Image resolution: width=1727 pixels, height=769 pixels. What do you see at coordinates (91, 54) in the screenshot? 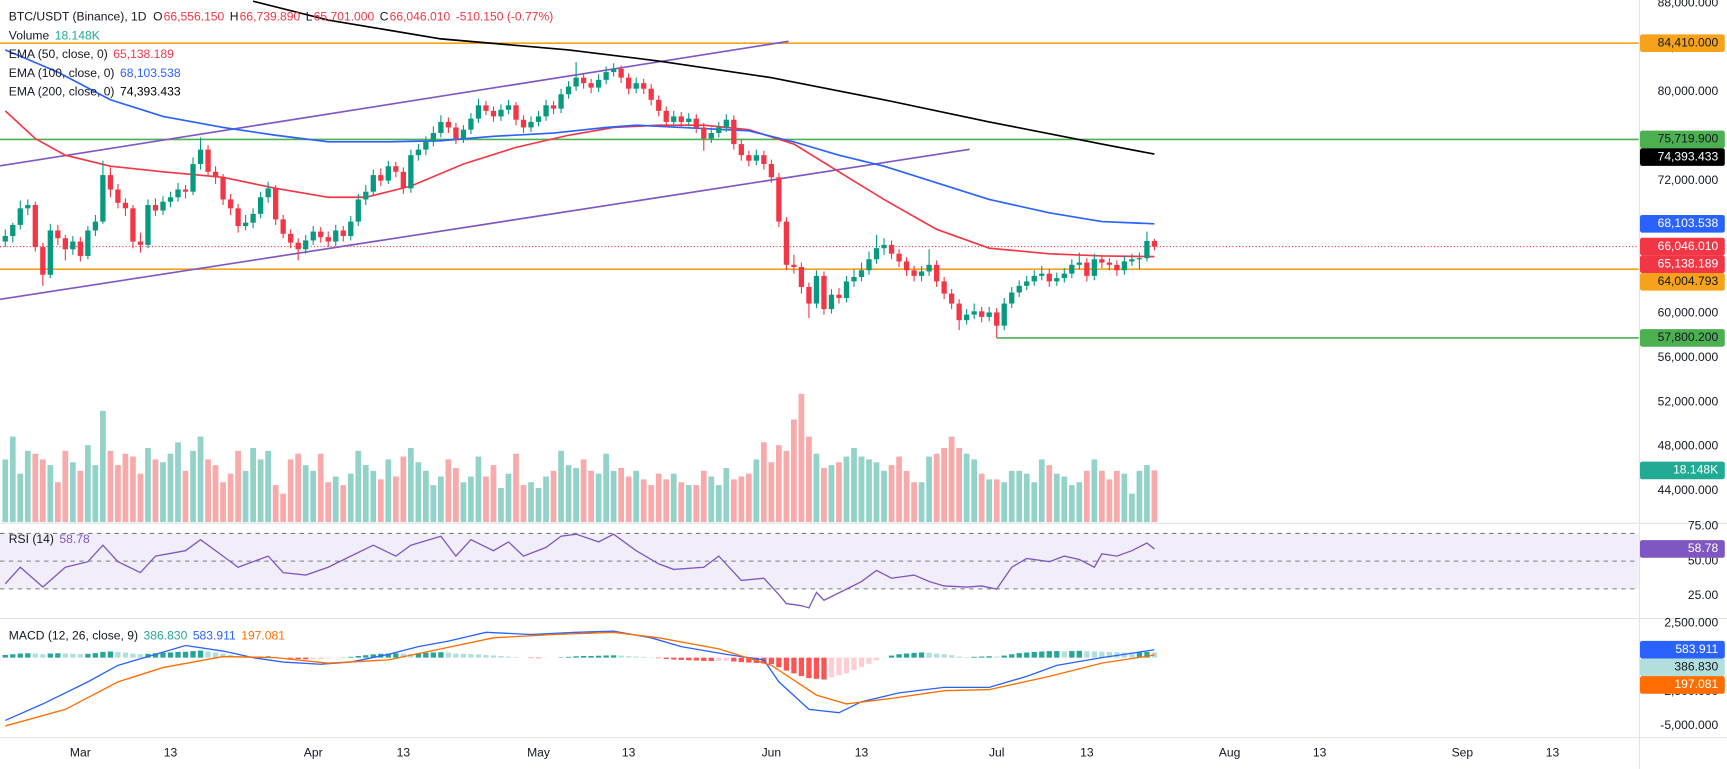
I see `legend-row: EMA (50, close, 0) 65,138.189` at bounding box center [91, 54].